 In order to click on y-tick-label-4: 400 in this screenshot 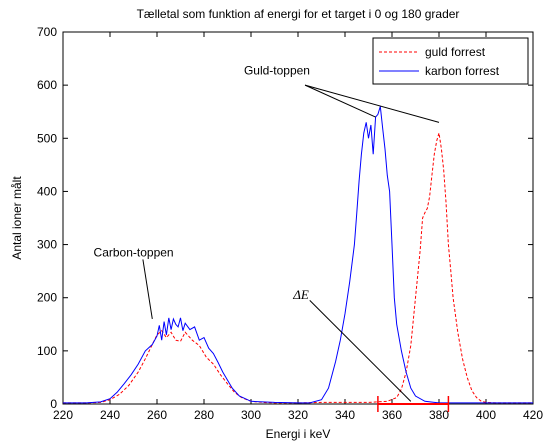, I will do `click(47, 191)`.